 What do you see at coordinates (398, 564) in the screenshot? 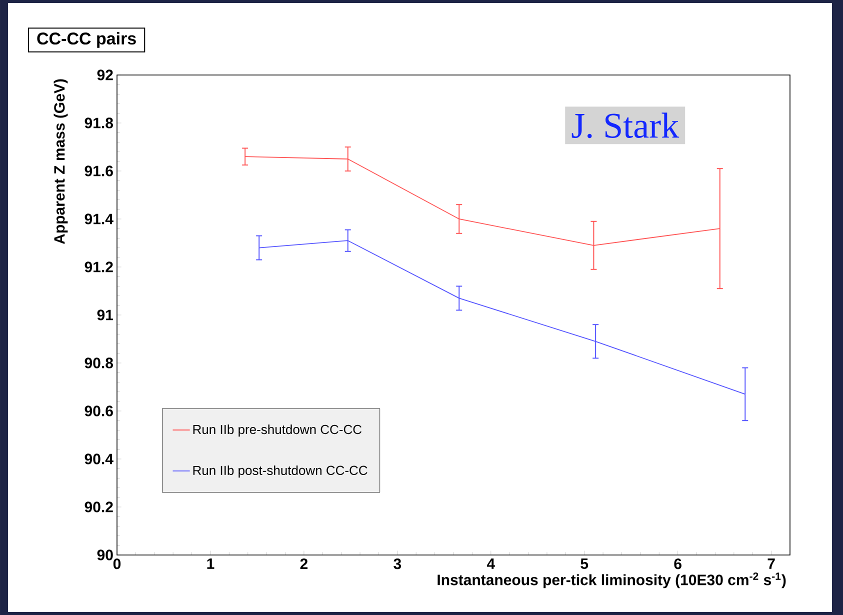
I see `x-tick-label: 3` at bounding box center [398, 564].